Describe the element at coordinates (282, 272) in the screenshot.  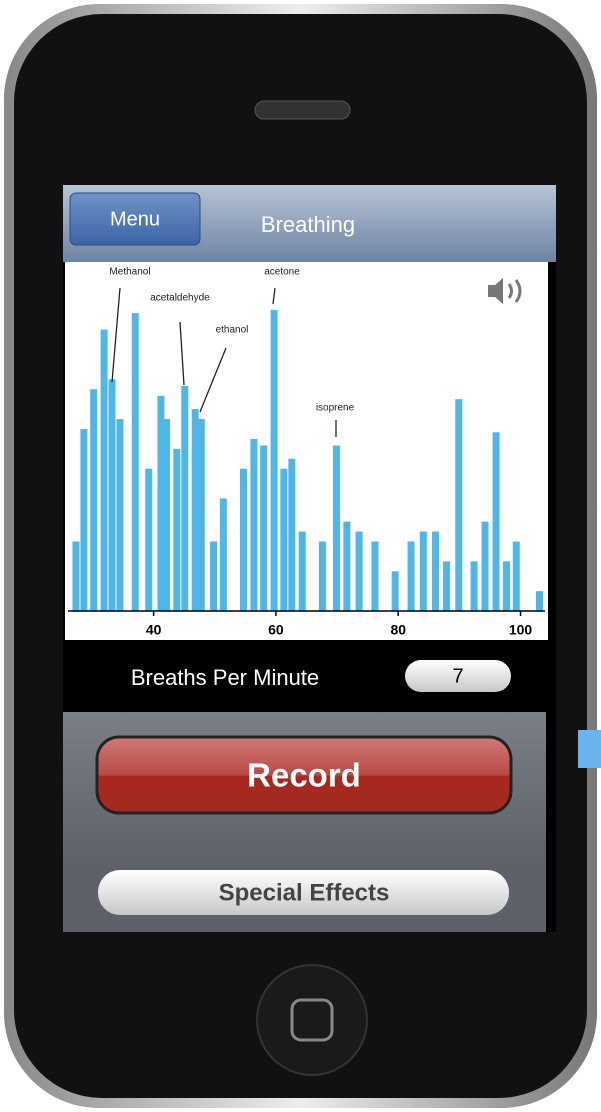
I see `annotation: acetone` at that location.